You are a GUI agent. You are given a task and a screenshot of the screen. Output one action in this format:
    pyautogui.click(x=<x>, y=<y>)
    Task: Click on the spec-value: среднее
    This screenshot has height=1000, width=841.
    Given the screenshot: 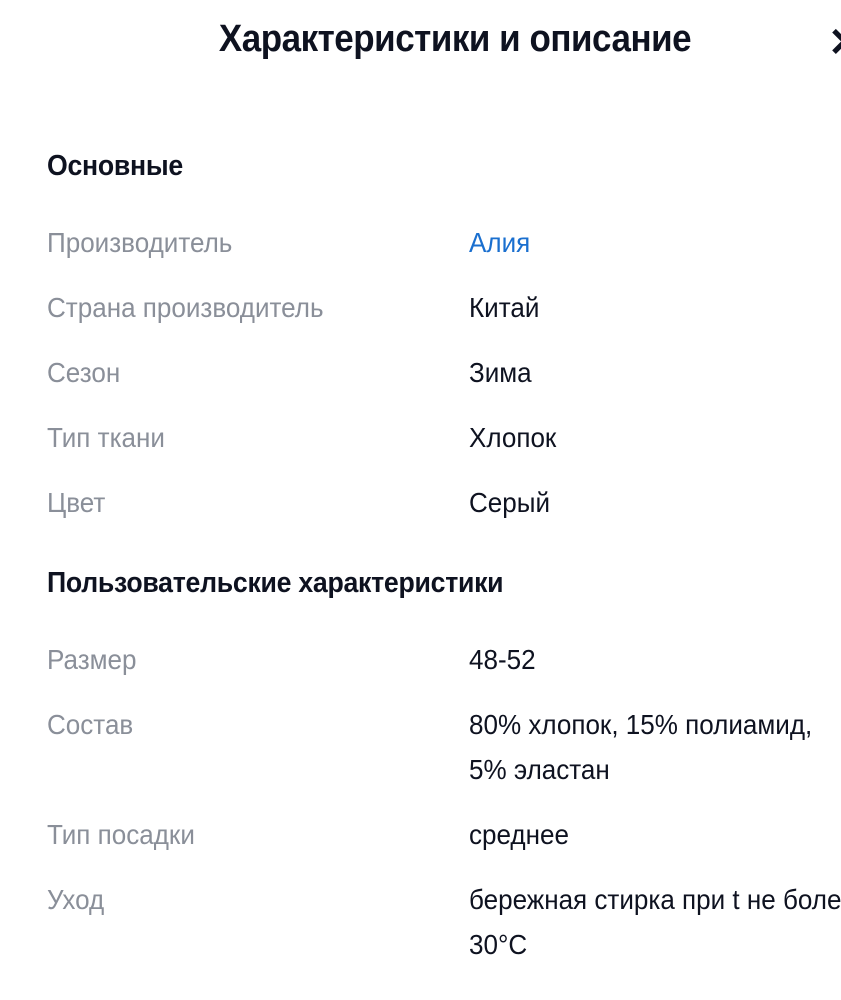 What is the action you would take?
    pyautogui.click(x=519, y=834)
    